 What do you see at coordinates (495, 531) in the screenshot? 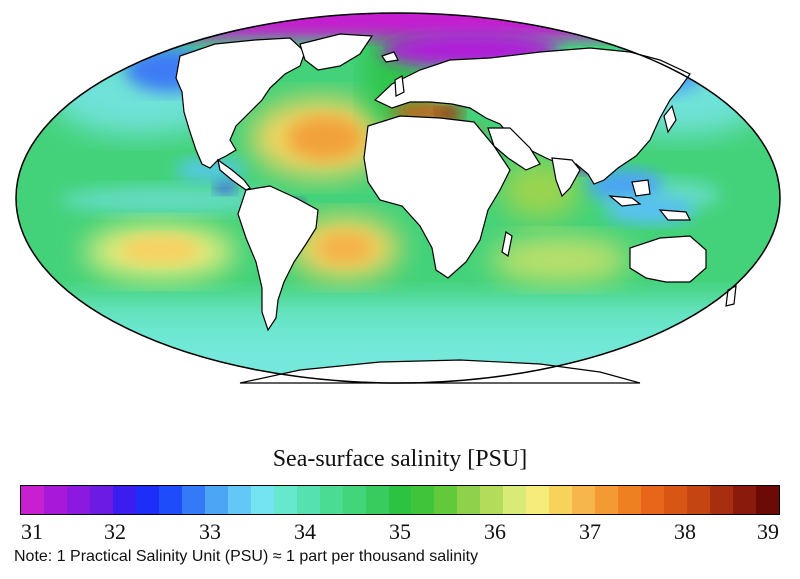
I see `colorbar-tick-label: 36` at bounding box center [495, 531].